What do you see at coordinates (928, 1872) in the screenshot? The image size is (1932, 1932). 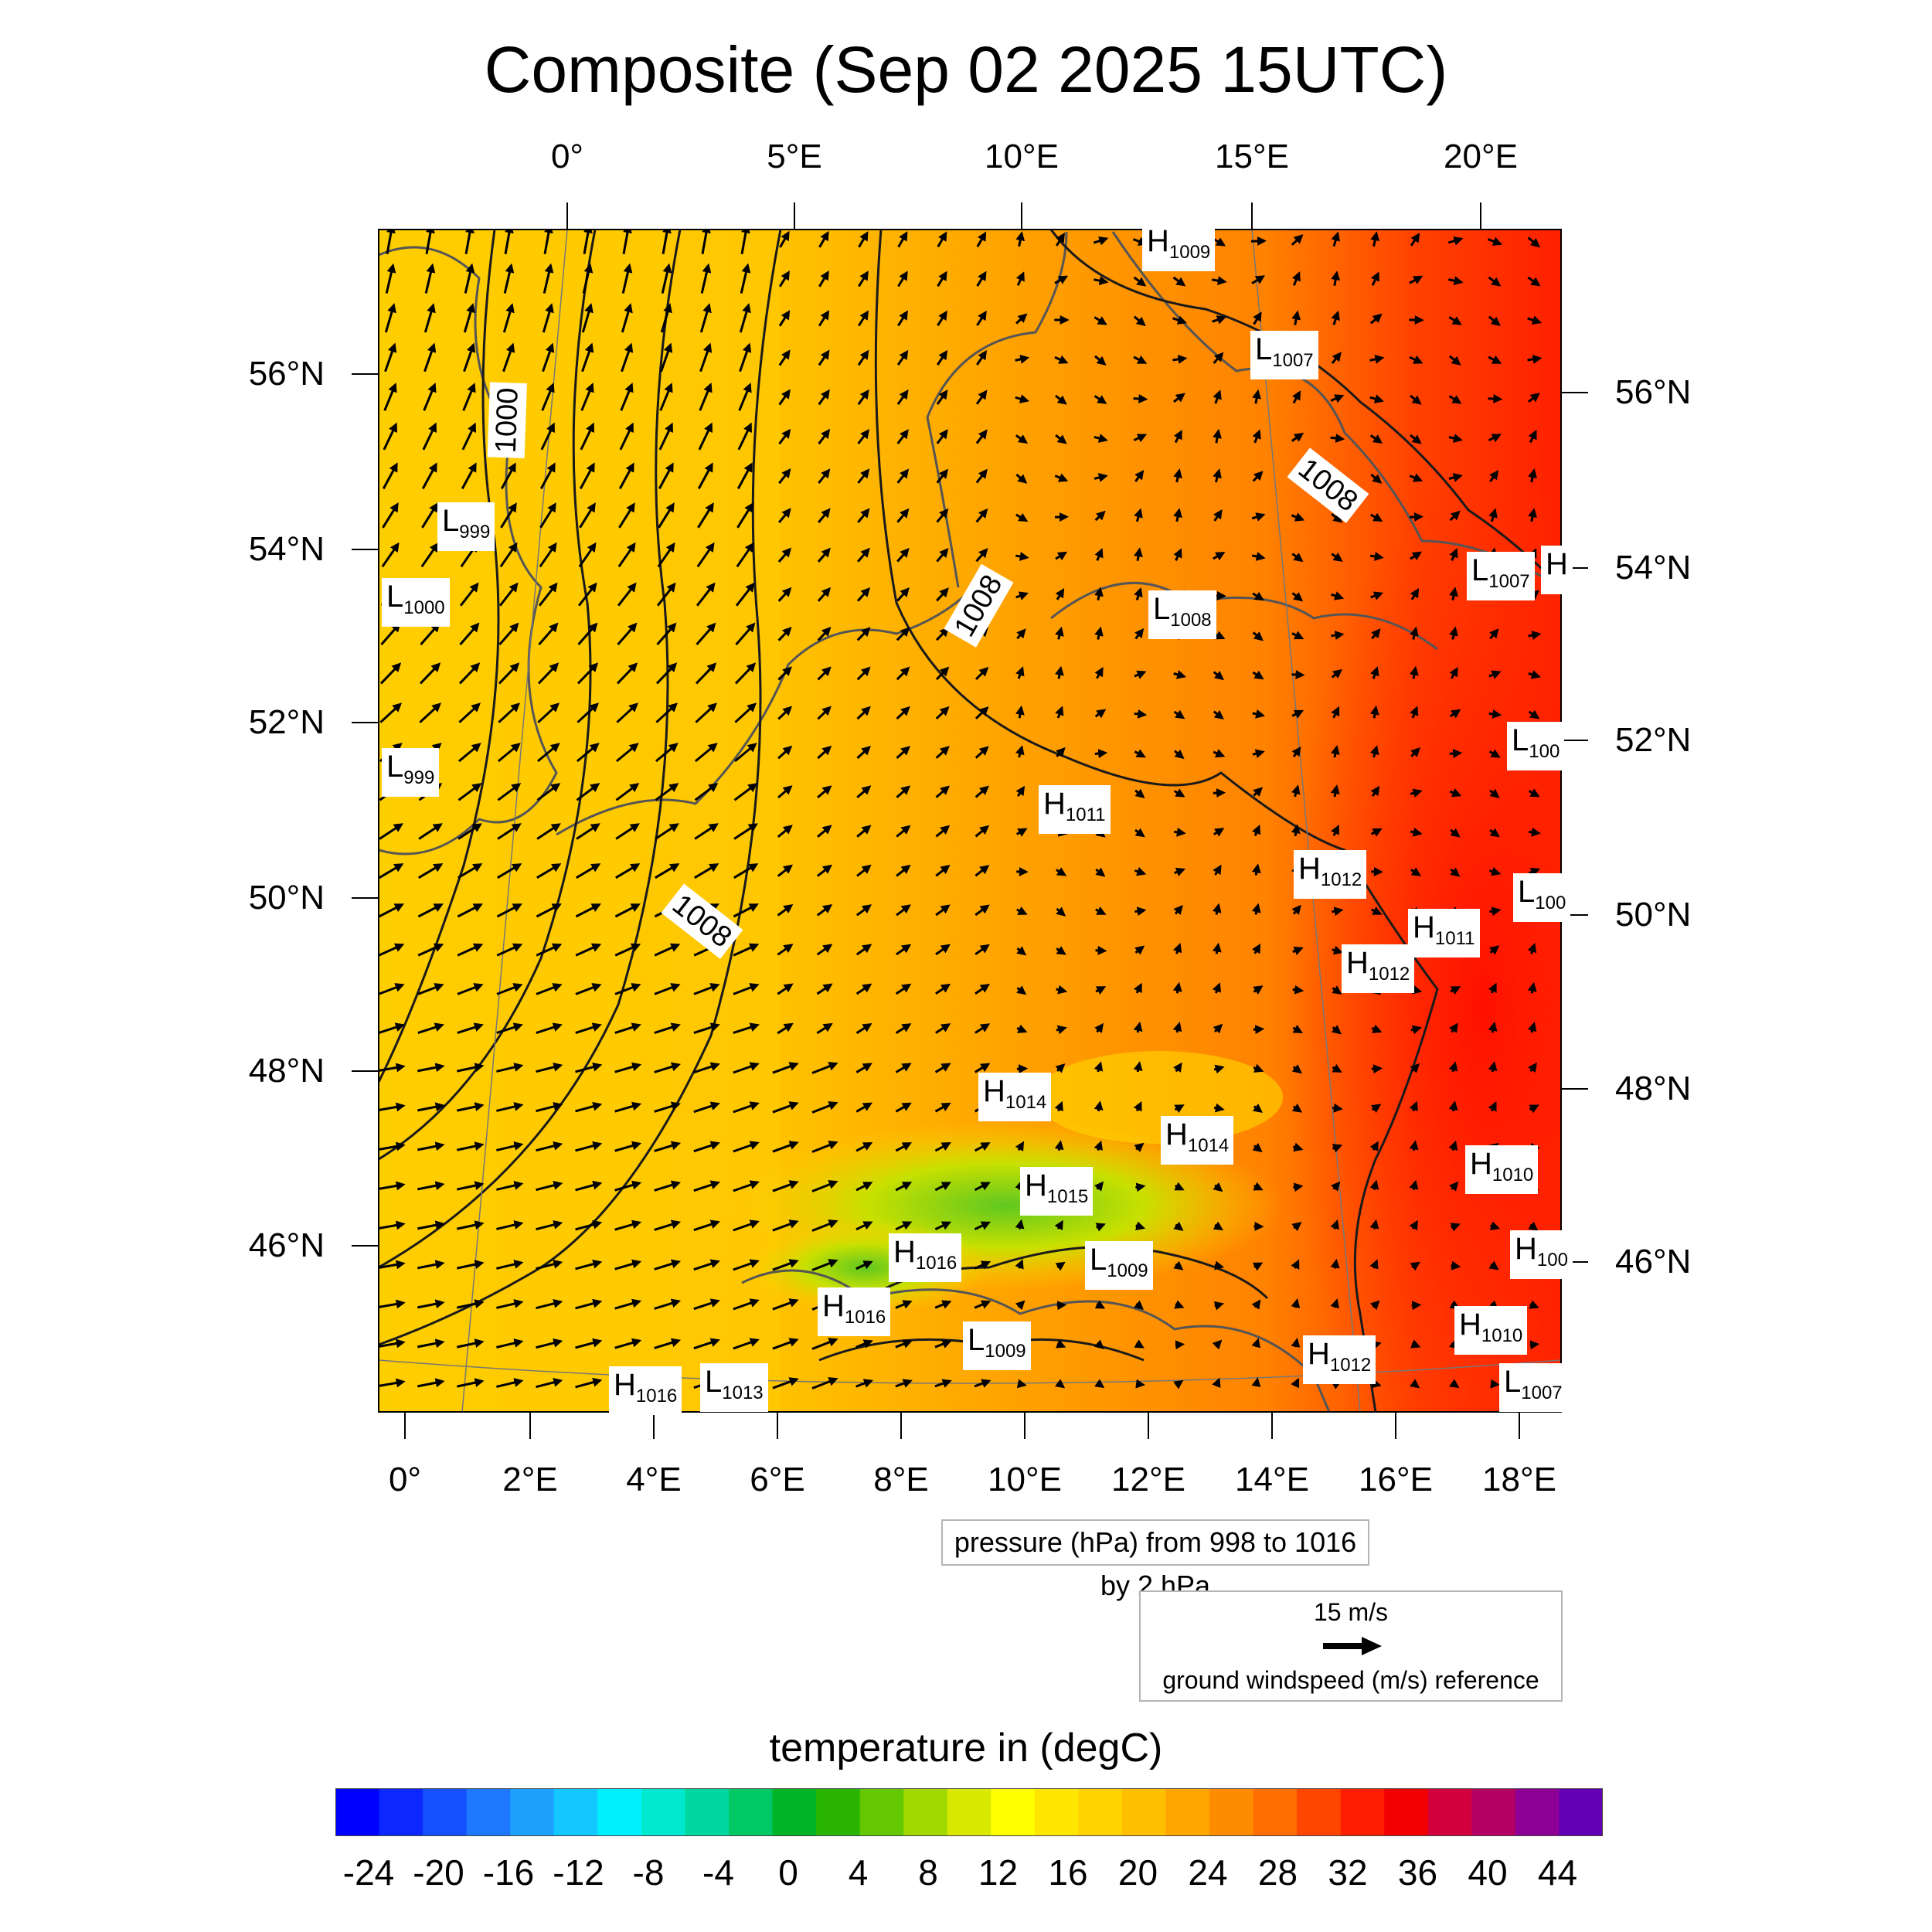 I see `colorbar-tick-label: 8` at bounding box center [928, 1872].